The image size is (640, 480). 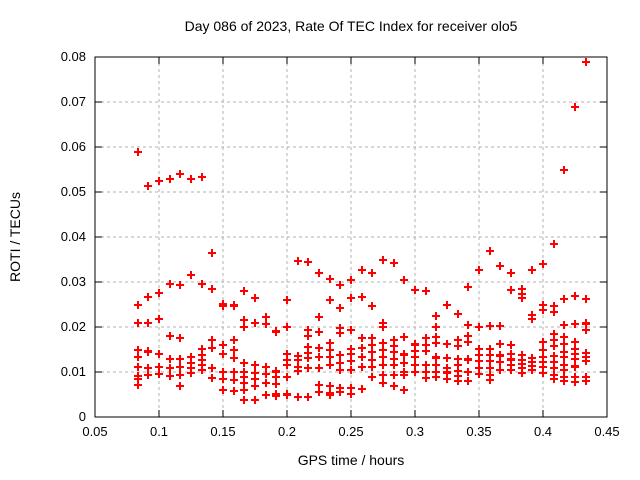 I want to click on y-tick-label: 0.08, so click(x=73, y=56).